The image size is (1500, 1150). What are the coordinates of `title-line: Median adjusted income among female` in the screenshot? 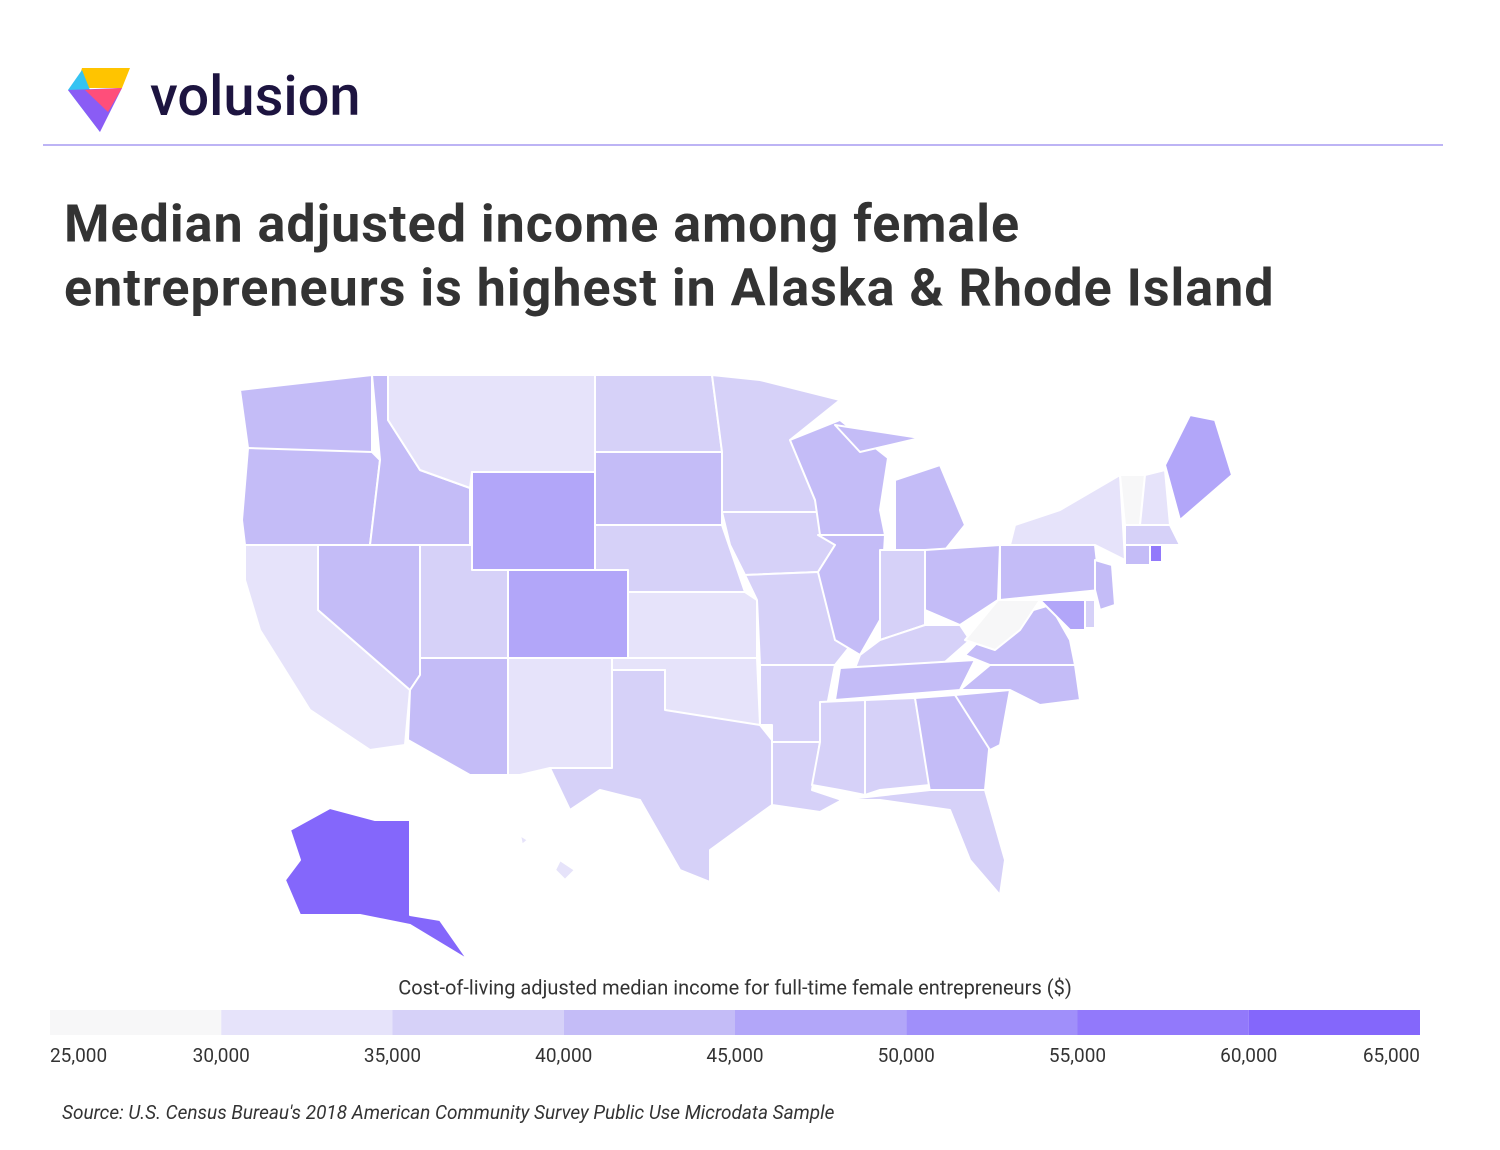 It's located at (542, 224).